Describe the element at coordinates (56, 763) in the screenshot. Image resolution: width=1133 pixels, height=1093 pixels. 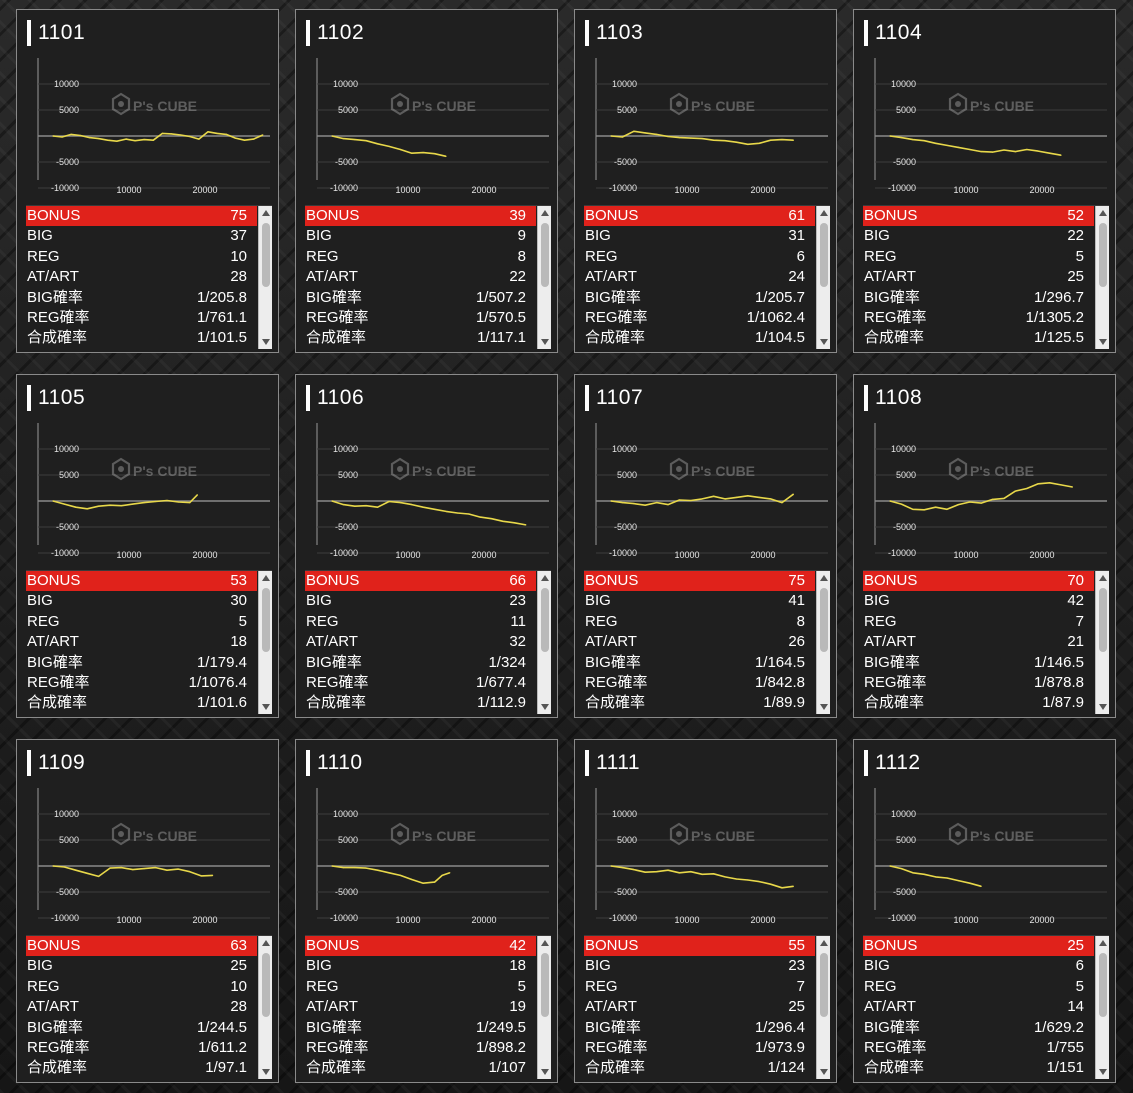
I see `machine-title: 1109` at that location.